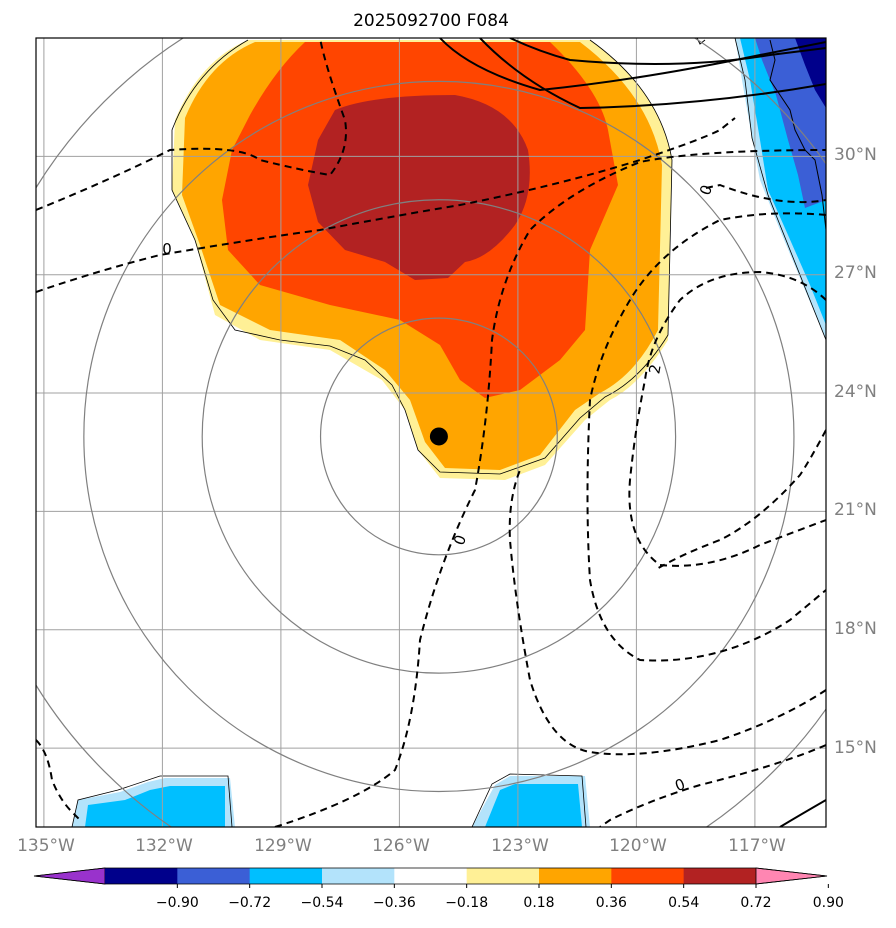 The height and width of the screenshot is (928, 896). I want to click on x-tick-132w: 132°W, so click(164, 846).